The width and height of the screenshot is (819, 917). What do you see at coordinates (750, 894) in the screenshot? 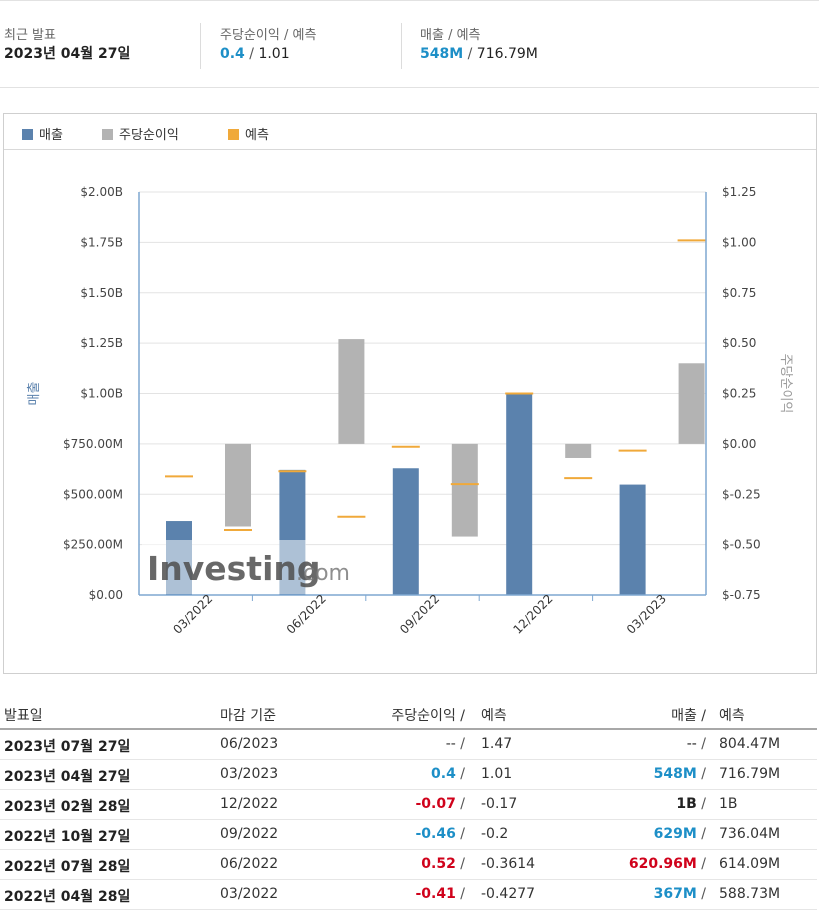
I see `cell-revenue-forecast: 588.73M` at bounding box center [750, 894].